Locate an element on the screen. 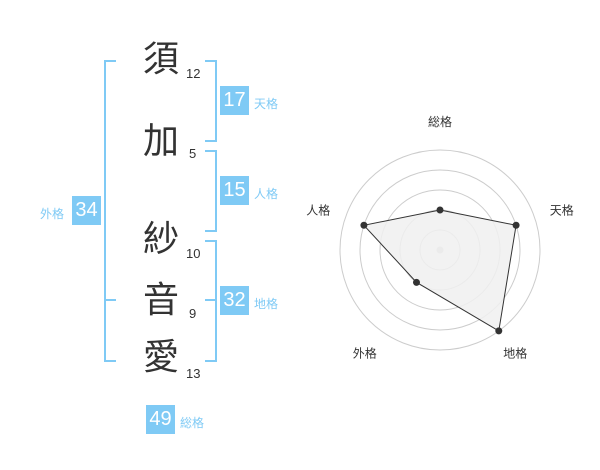 The height and width of the screenshot is (470, 600). name-char-4: 音 is located at coordinates (160, 300).